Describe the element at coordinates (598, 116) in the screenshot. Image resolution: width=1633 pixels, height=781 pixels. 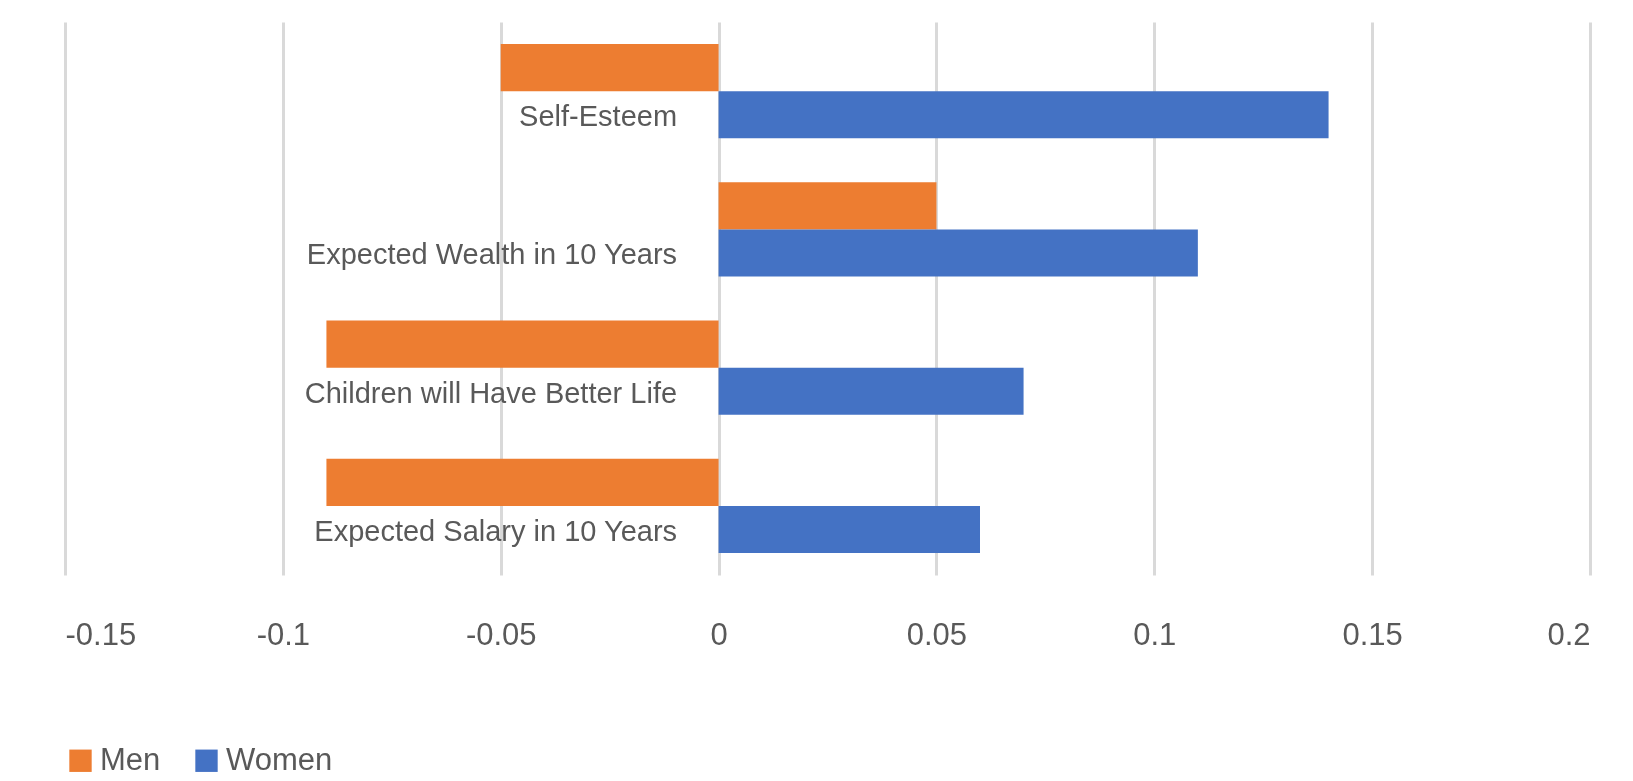
I see `y-tick-label: Self-Esteem` at that location.